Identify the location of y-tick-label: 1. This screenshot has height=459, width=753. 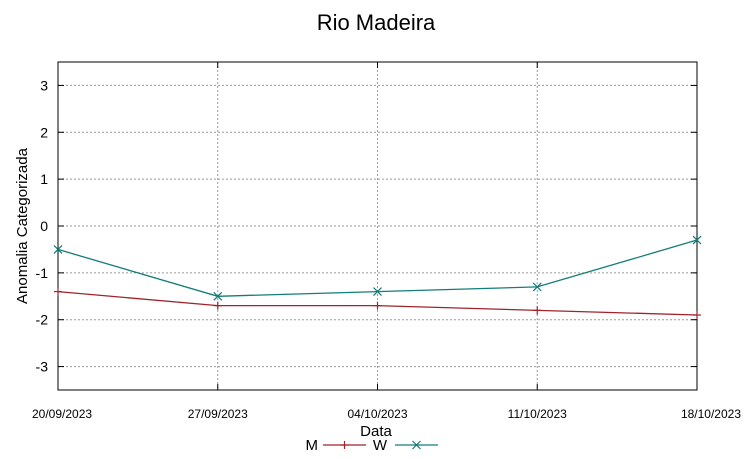
(44, 179).